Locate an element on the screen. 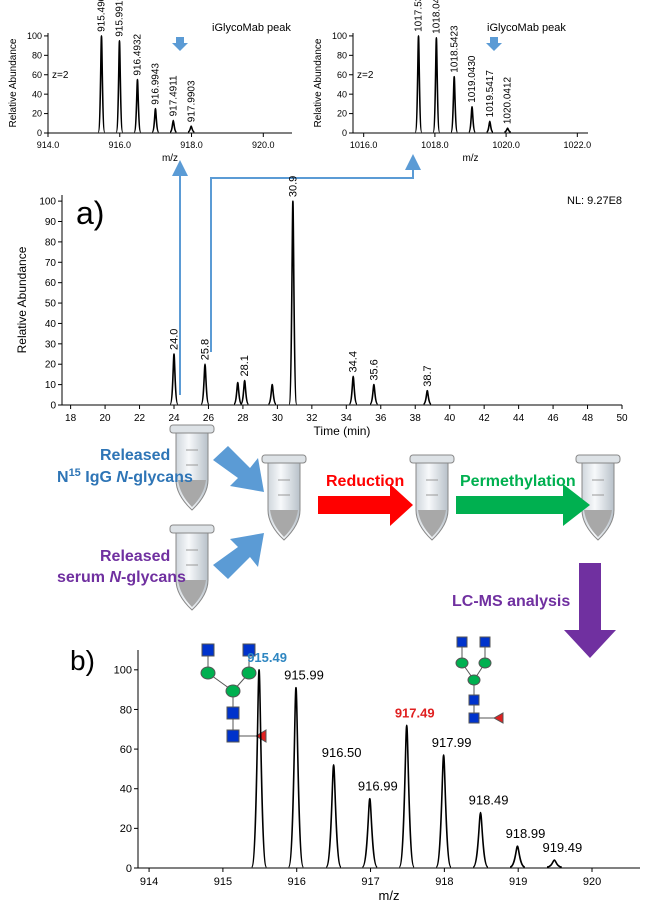 The image size is (654, 904). x-tick-label: 920 is located at coordinates (592, 882).